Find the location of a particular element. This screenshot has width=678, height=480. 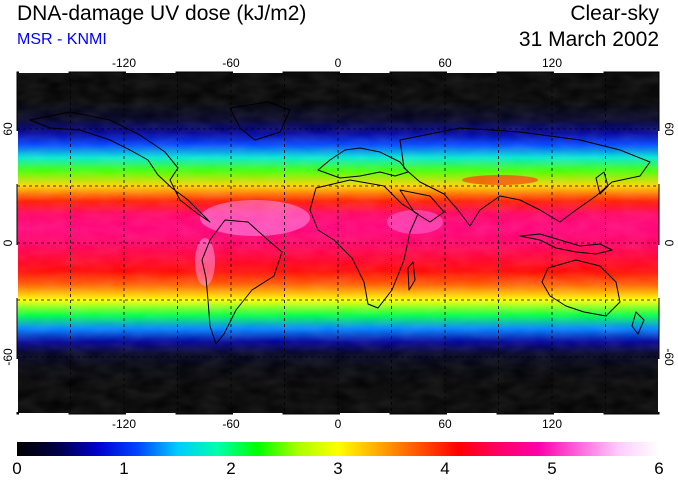

sky-condition: Clear-sky is located at coordinates (614, 13).